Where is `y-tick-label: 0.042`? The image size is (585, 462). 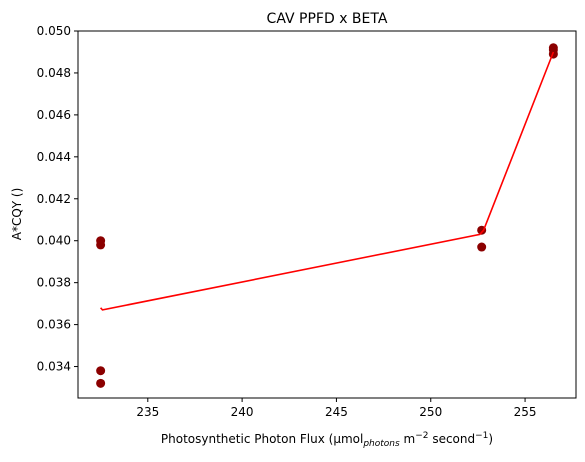 y-tick-label: 0.042 is located at coordinates (54, 199).